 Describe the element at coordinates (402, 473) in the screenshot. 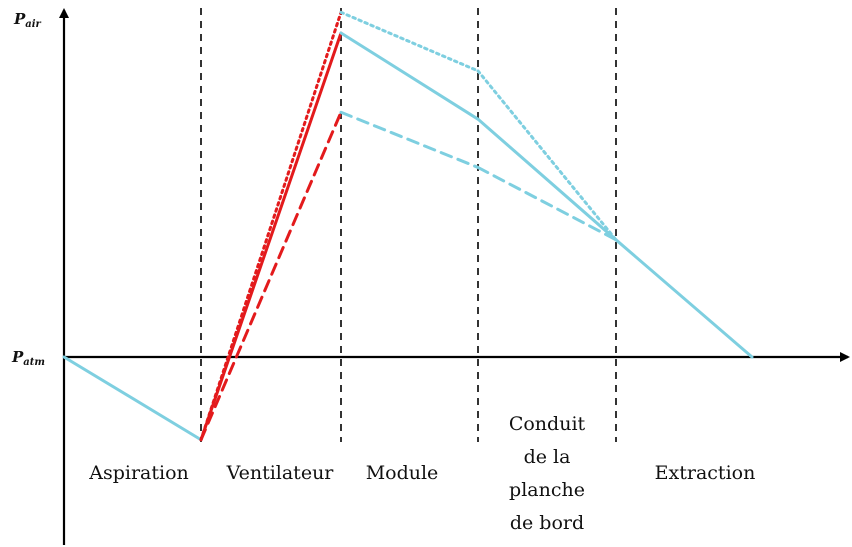

I see `stage-label: Module` at that location.